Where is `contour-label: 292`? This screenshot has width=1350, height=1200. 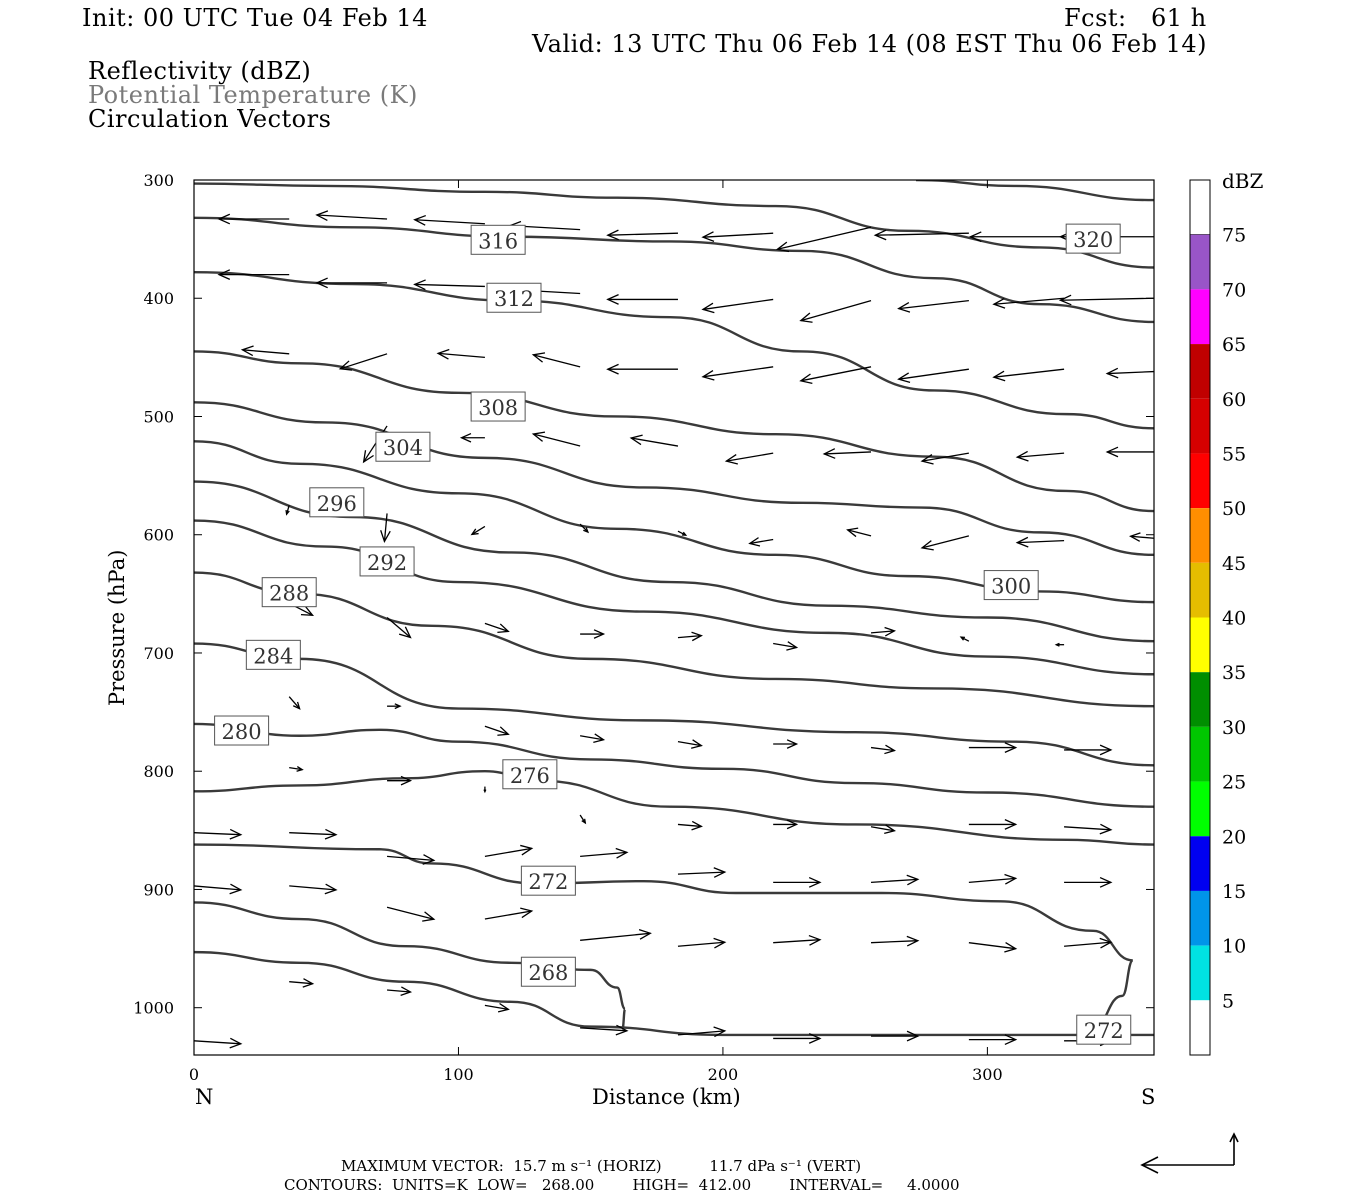
contour-label: 292 is located at coordinates (387, 563).